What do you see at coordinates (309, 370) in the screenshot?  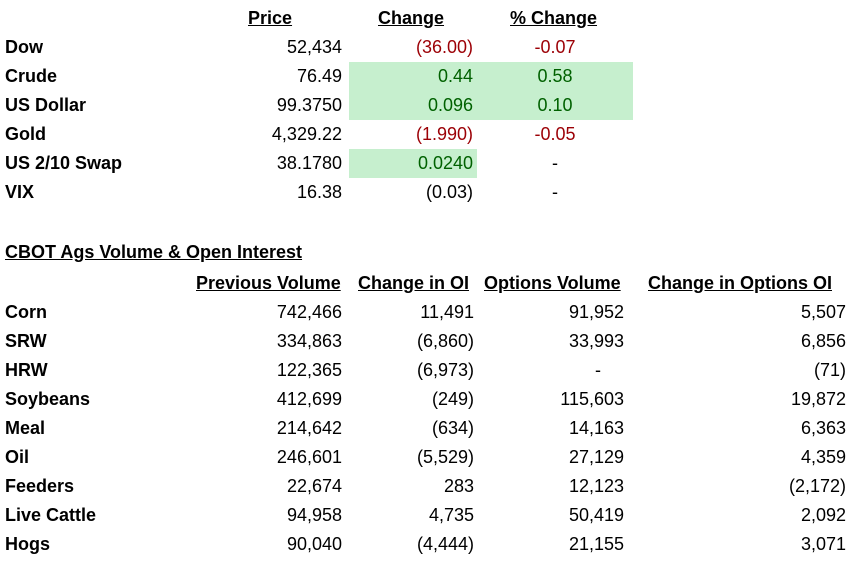 I see `previous-volume: 122,365` at bounding box center [309, 370].